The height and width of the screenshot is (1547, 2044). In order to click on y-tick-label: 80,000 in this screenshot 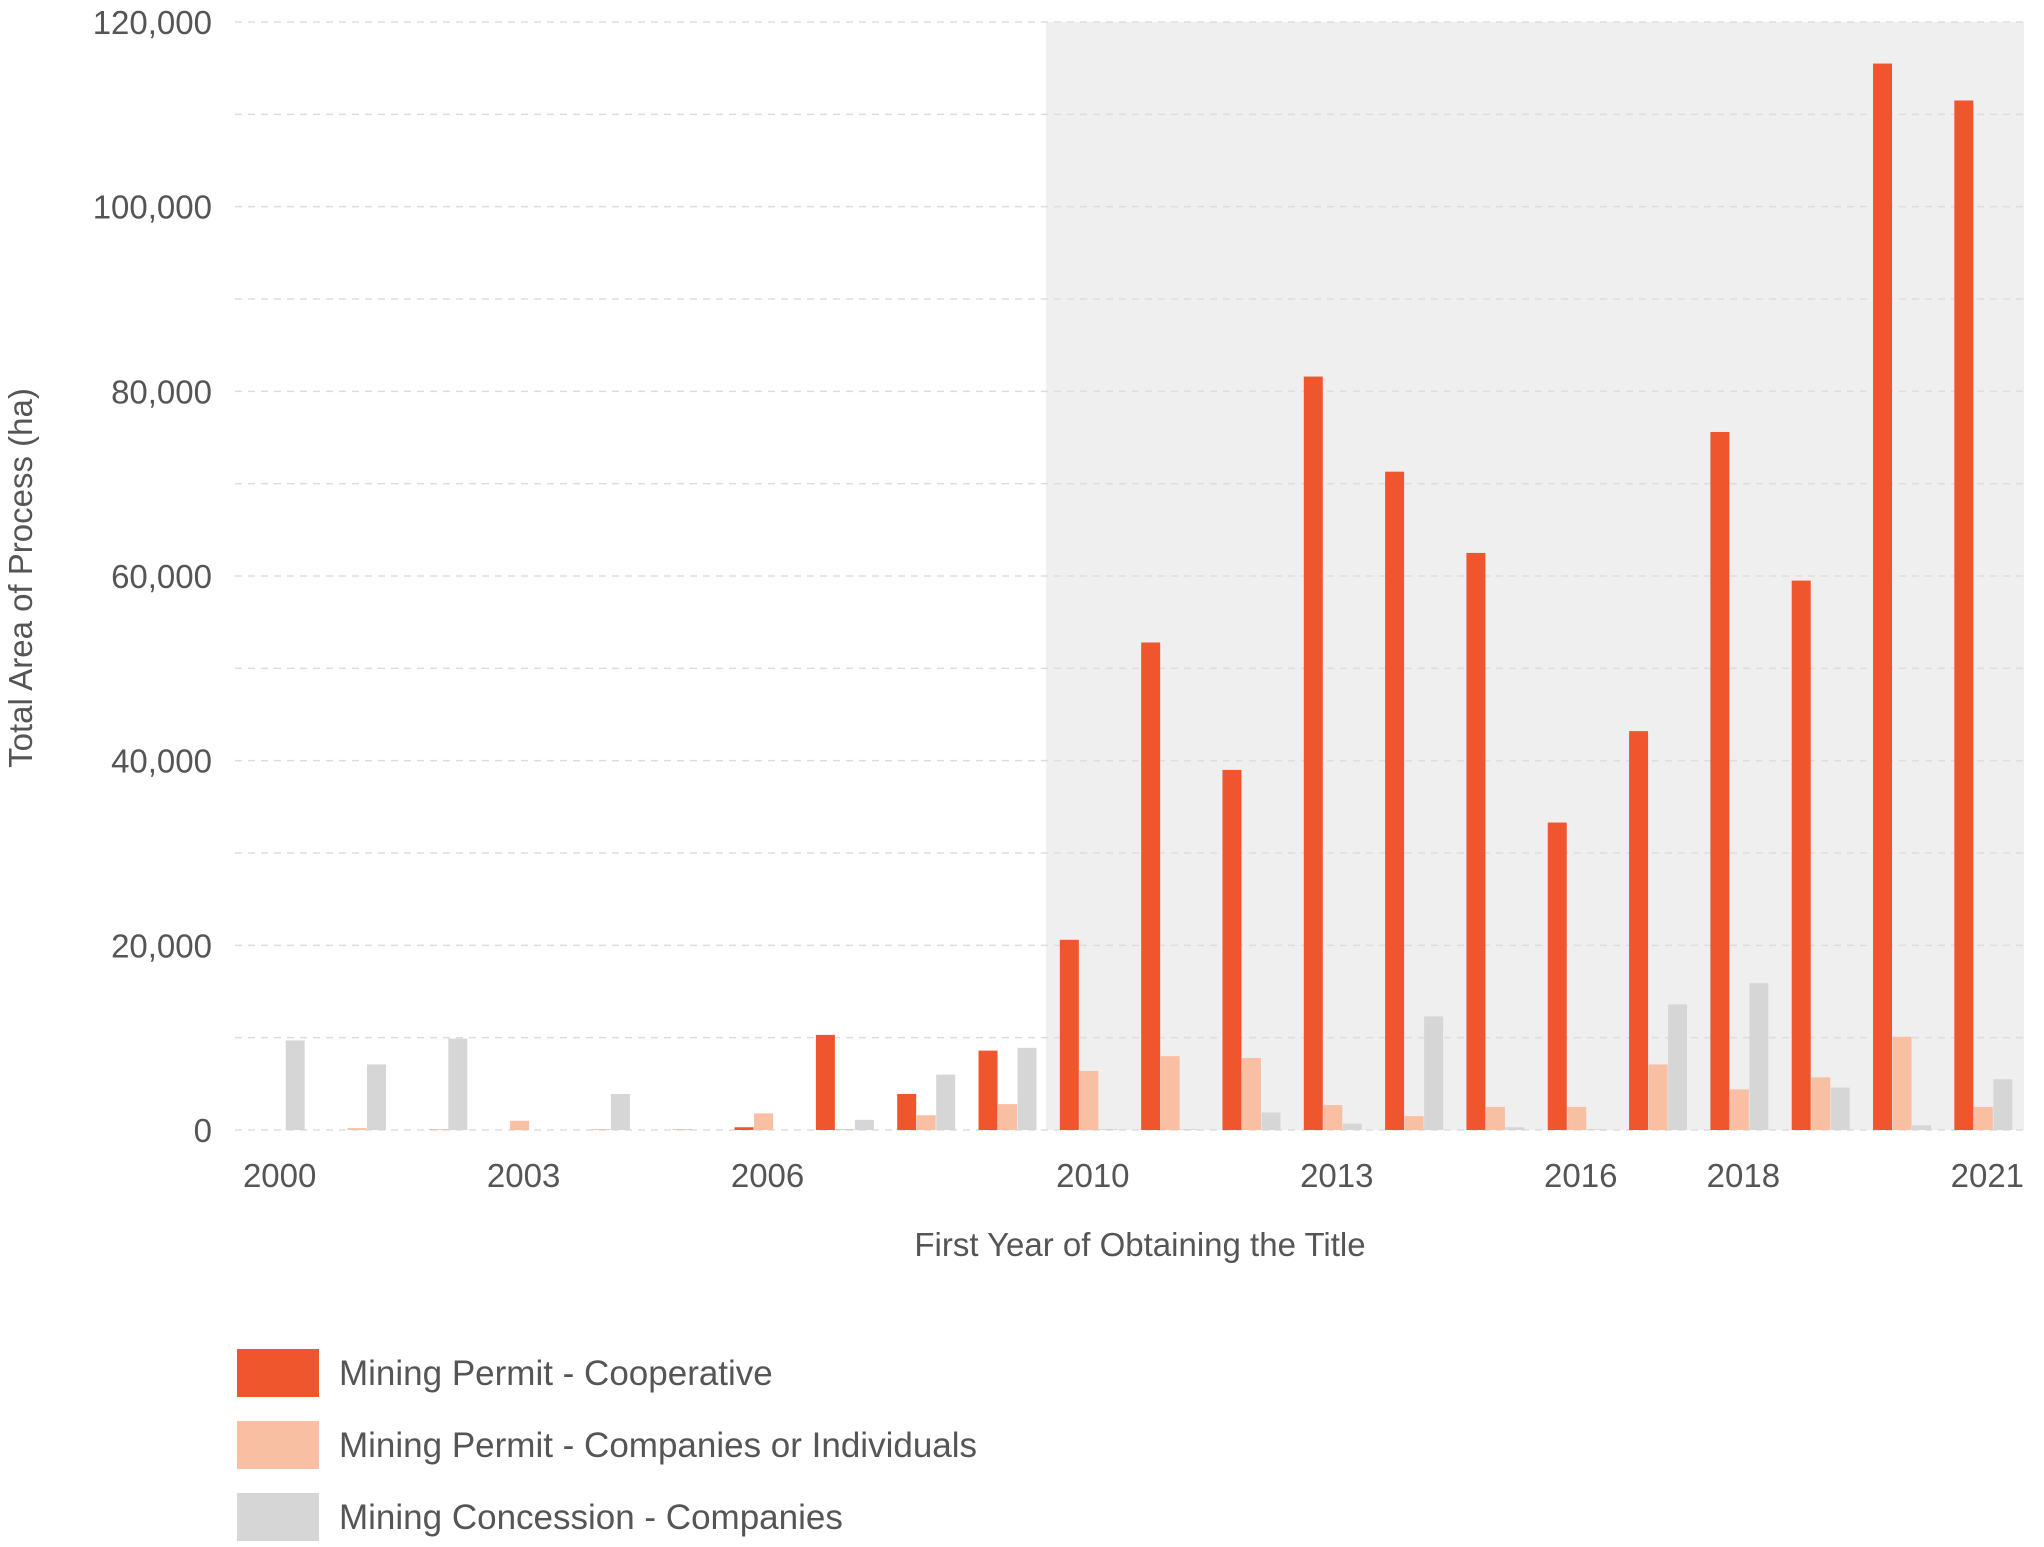, I will do `click(161, 391)`.